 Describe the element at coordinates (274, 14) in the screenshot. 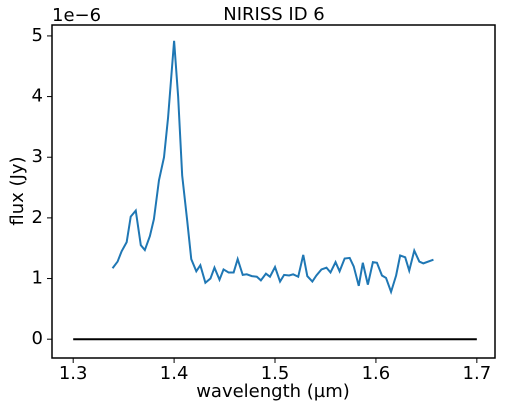

I see `chart-title: NIRISS ID 6` at that location.